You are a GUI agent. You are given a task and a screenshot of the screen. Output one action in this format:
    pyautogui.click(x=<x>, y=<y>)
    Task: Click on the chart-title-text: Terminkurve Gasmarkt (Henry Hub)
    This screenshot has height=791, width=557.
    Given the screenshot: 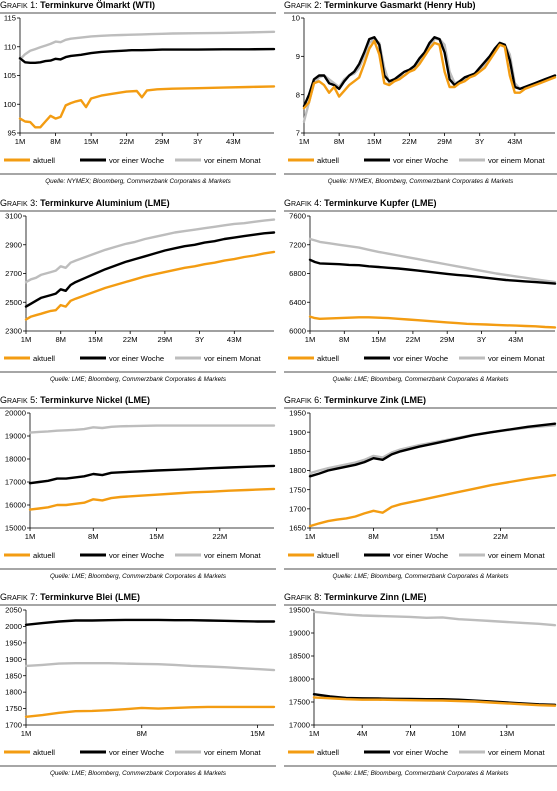 What is the action you would take?
    pyautogui.click(x=400, y=5)
    